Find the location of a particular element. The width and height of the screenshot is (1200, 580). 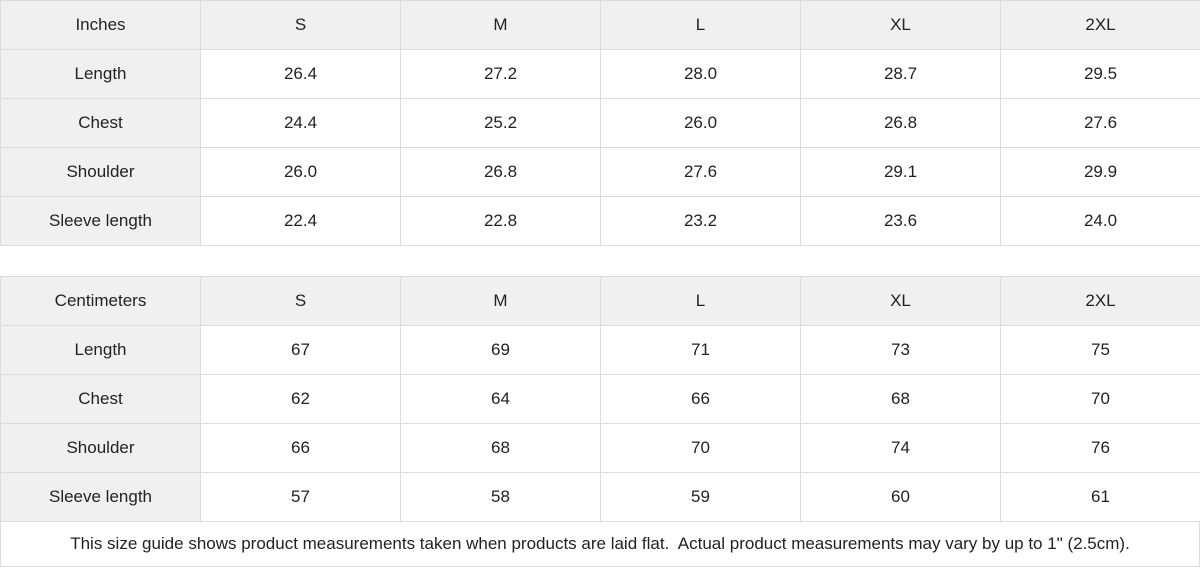

table-row: Length 67 69 71 73 75 is located at coordinates (600, 350).